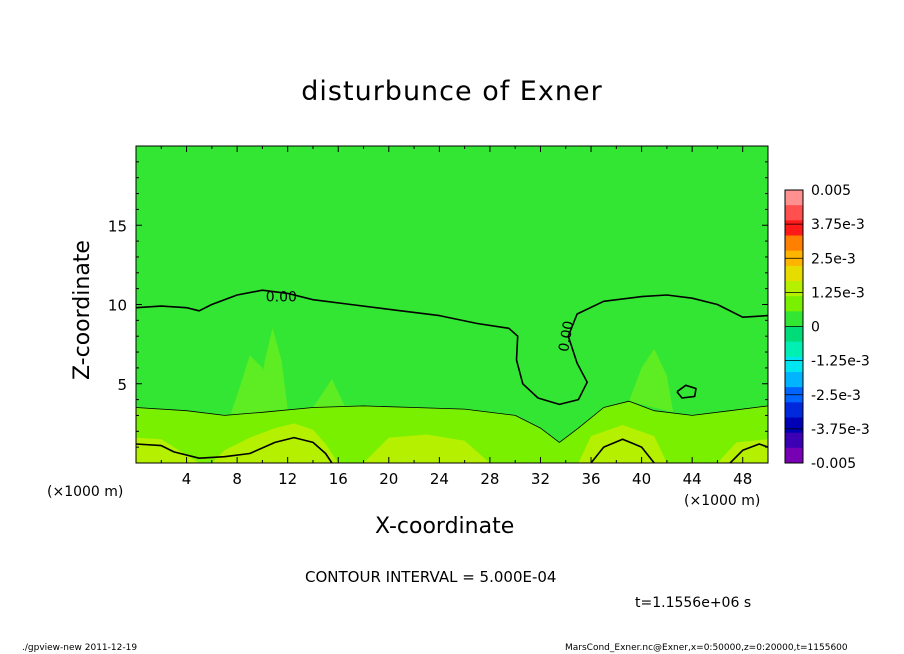 This screenshot has width=904, height=654. I want to click on x-tick-label: 8, so click(237, 479).